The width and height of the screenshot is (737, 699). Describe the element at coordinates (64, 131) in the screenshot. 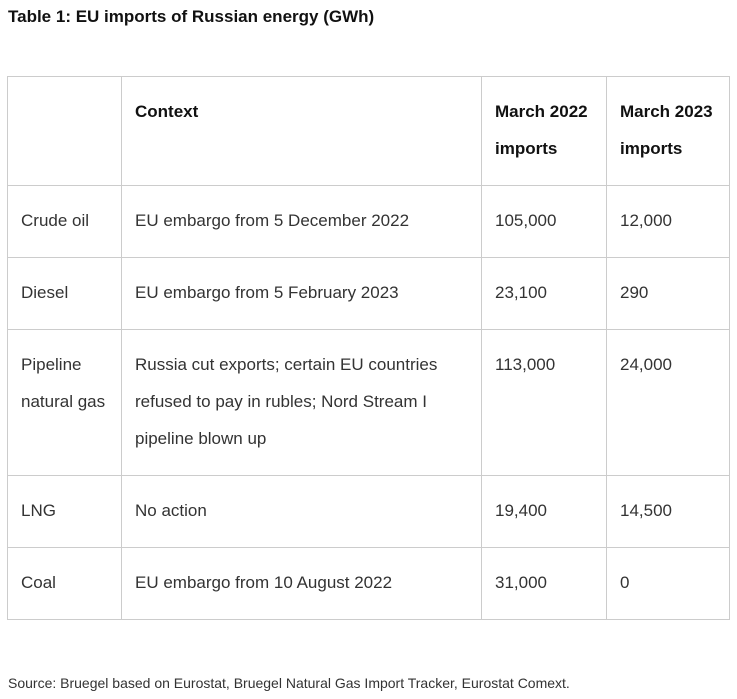

I see `header-cell-empty` at that location.